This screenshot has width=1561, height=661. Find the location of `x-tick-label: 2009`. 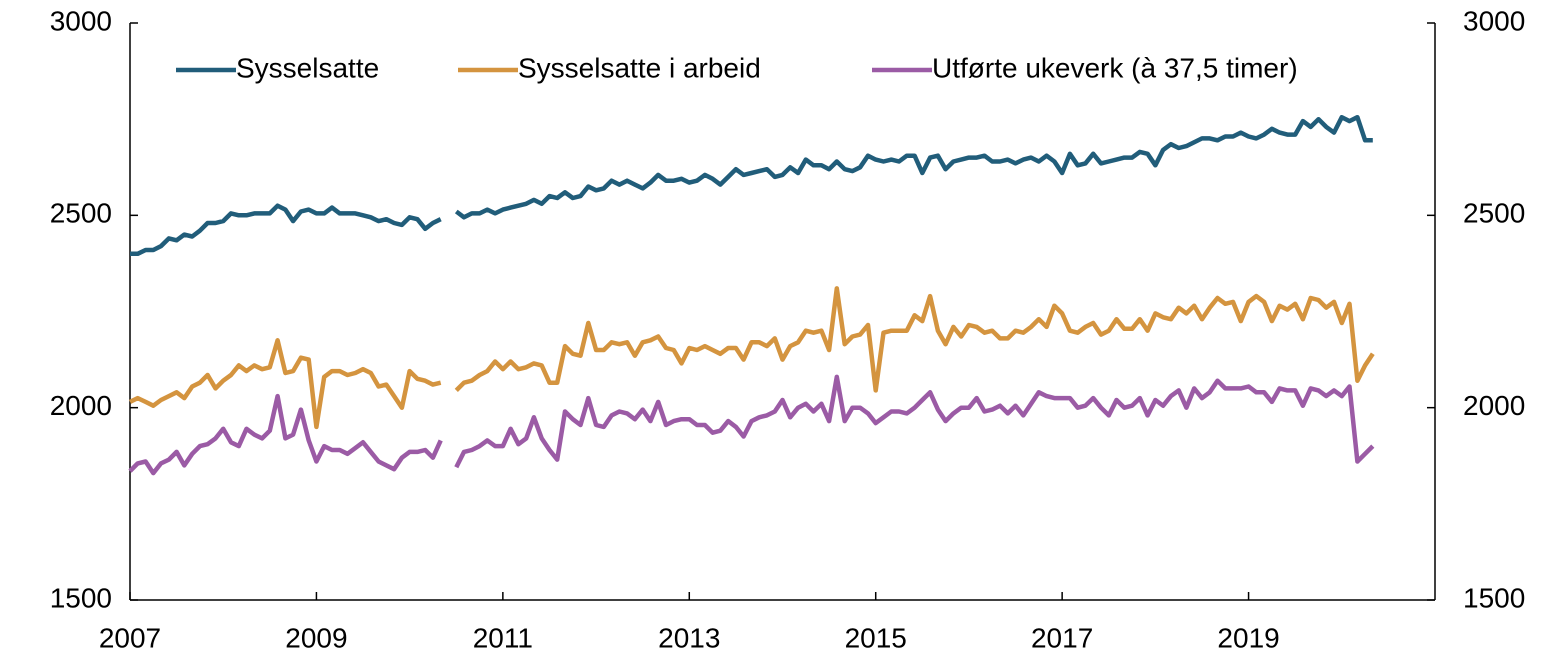

x-tick-label: 2009 is located at coordinates (316, 637).